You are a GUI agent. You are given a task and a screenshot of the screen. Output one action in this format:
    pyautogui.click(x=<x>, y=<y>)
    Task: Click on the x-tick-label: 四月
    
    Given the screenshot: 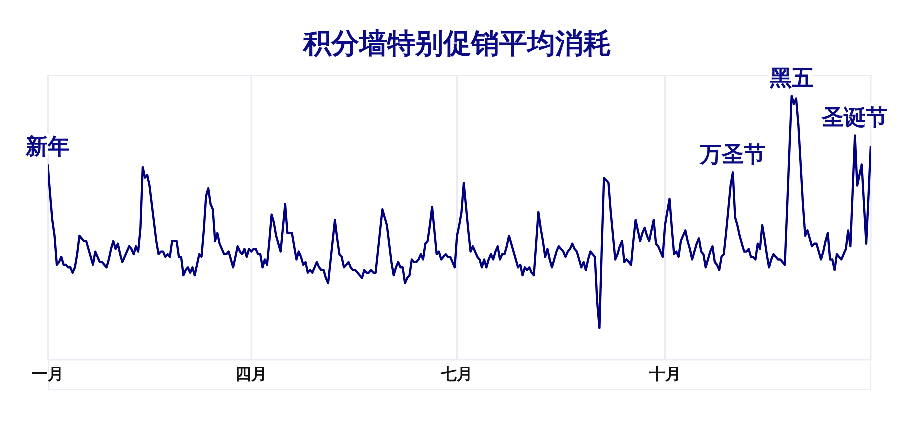 What is the action you would take?
    pyautogui.click(x=251, y=374)
    